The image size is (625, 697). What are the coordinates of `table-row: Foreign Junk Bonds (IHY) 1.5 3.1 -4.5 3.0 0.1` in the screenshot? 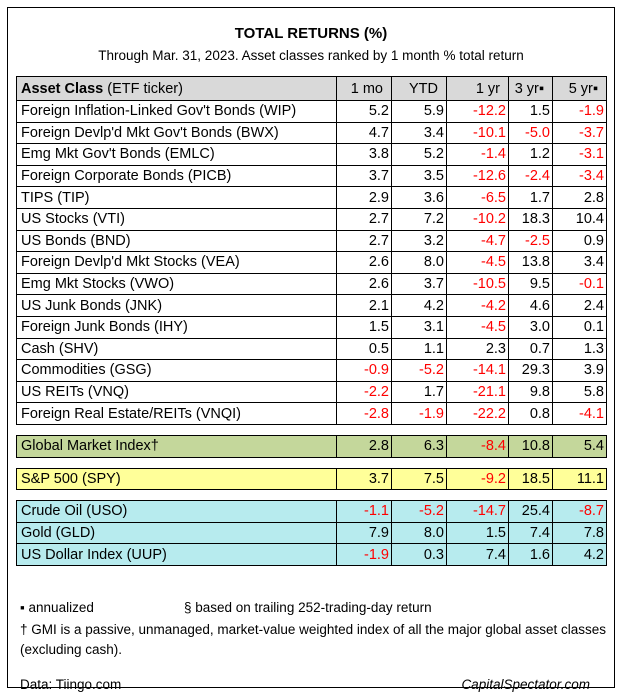 It's located at (311, 327).